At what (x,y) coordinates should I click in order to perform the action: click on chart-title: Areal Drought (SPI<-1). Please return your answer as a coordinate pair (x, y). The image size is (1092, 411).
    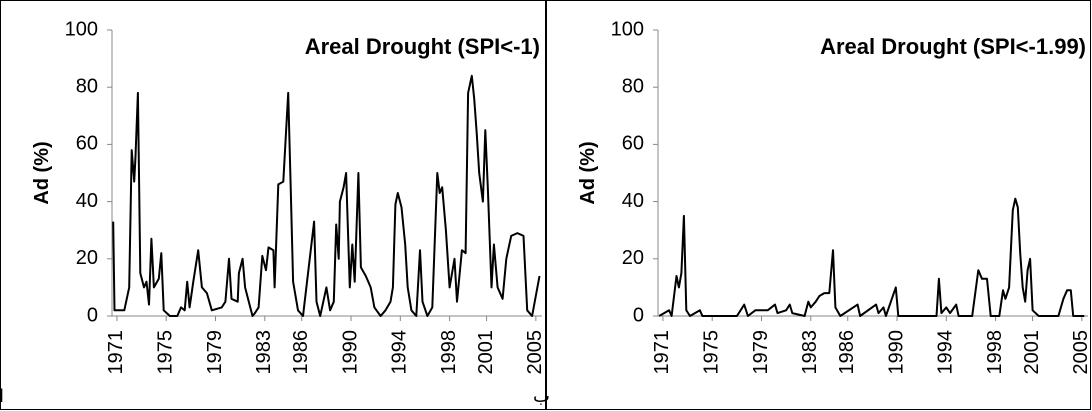
    Looking at the image, I should click on (422, 46).